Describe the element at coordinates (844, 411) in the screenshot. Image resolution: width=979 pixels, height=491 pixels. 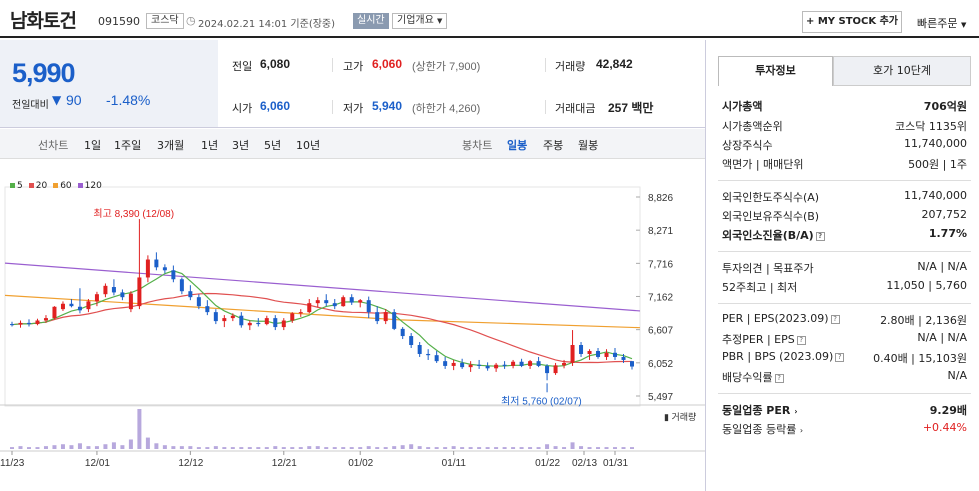
I see `info-row: 동일업종 PER › 9.29배` at that location.